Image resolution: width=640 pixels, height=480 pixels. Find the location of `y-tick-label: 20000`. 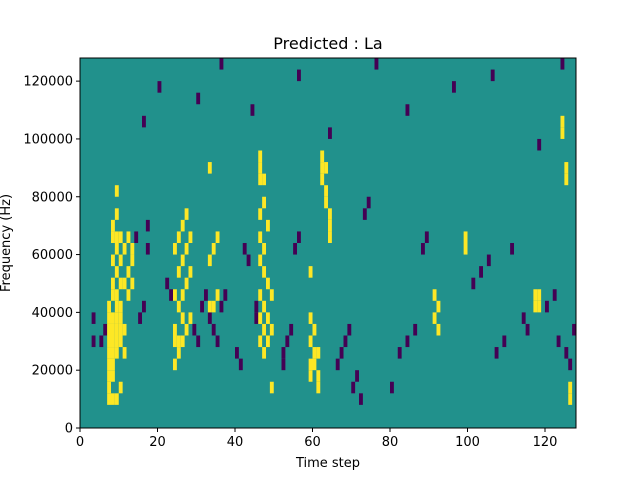

y-tick-label: 20000 is located at coordinates (52, 371).